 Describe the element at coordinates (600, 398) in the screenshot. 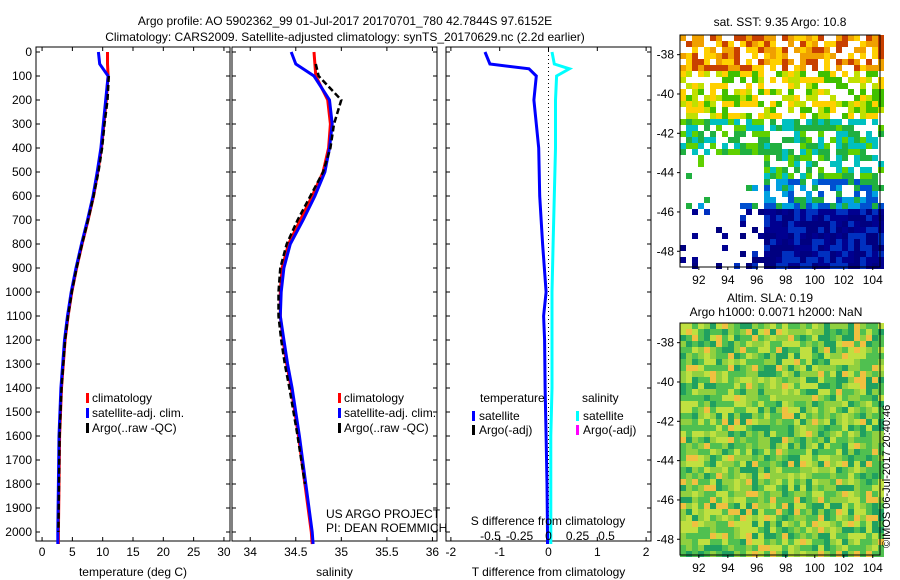

I see `legend-title-salinity: salinity` at that location.